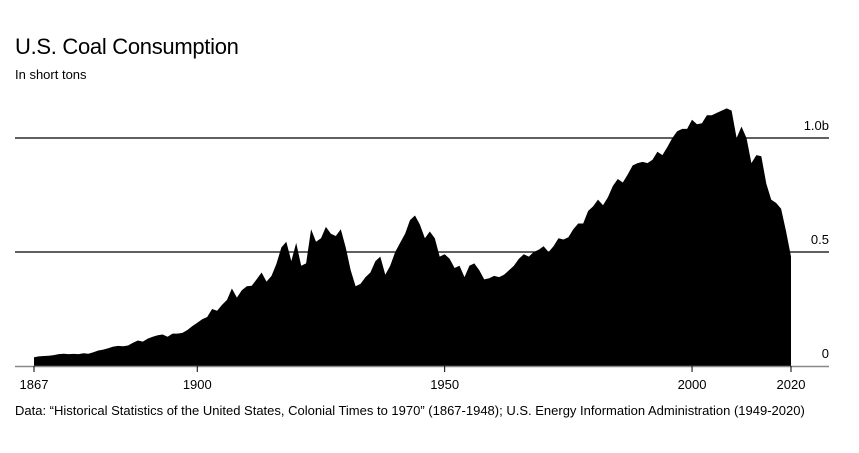  Describe the element at coordinates (692, 384) in the screenshot. I see `x-tick-label-2000: 2000` at that location.